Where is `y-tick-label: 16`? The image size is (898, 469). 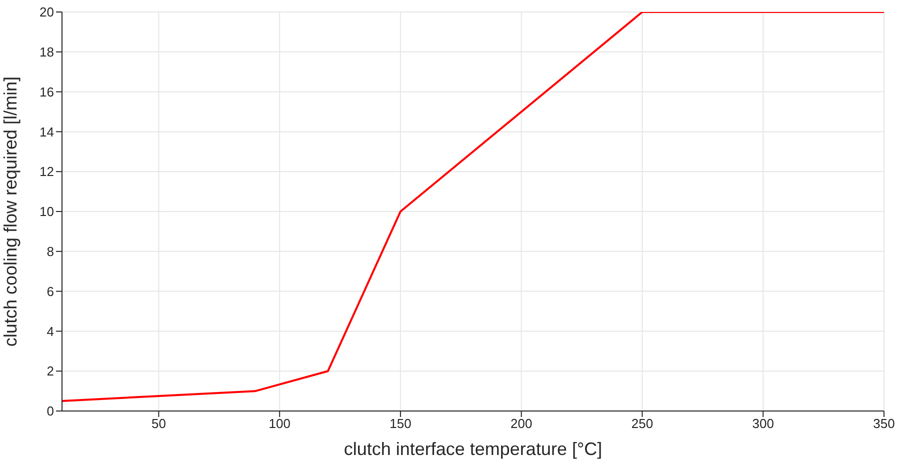 y-tick-label: 16 is located at coordinates (47, 92).